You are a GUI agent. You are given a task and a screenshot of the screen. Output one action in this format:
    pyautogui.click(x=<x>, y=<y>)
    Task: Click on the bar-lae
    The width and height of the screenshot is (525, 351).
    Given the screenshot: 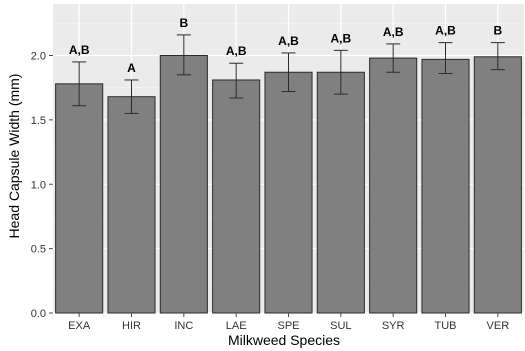 What is the action you would take?
    pyautogui.click(x=236, y=196)
    